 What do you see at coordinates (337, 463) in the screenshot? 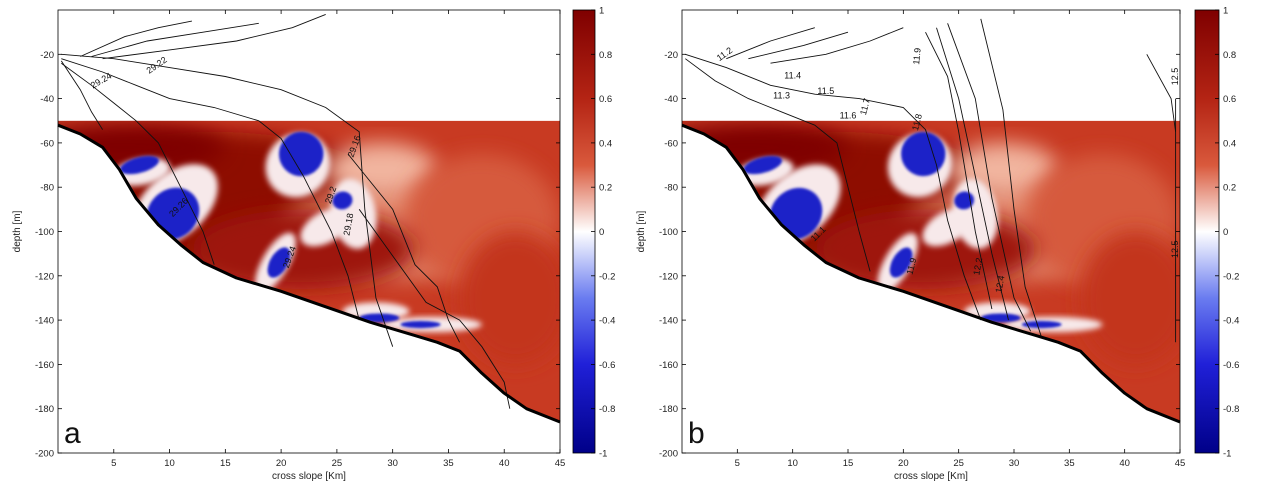
I see `x-tick-label: 25` at bounding box center [337, 463].